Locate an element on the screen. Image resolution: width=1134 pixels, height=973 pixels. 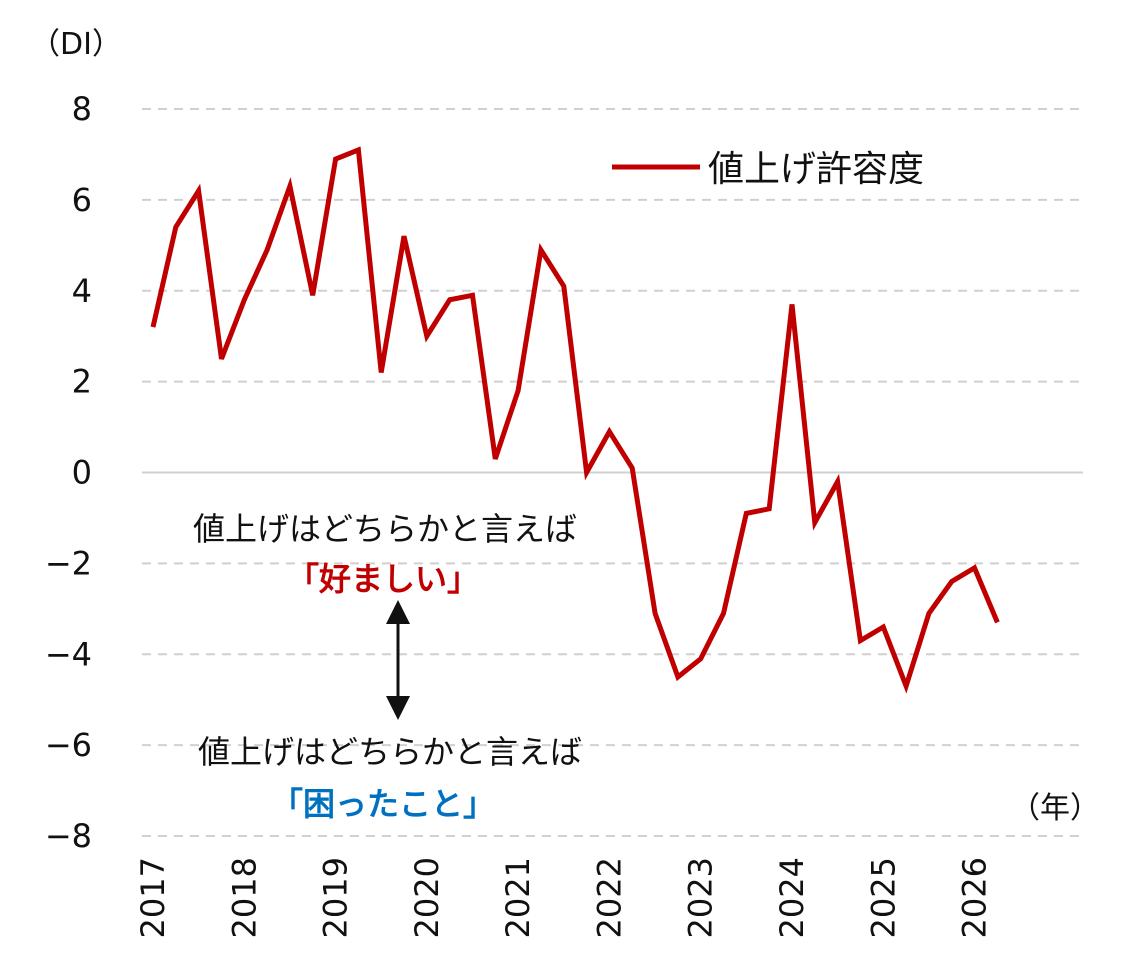
x-tick-label: 2018 is located at coordinates (244, 897).